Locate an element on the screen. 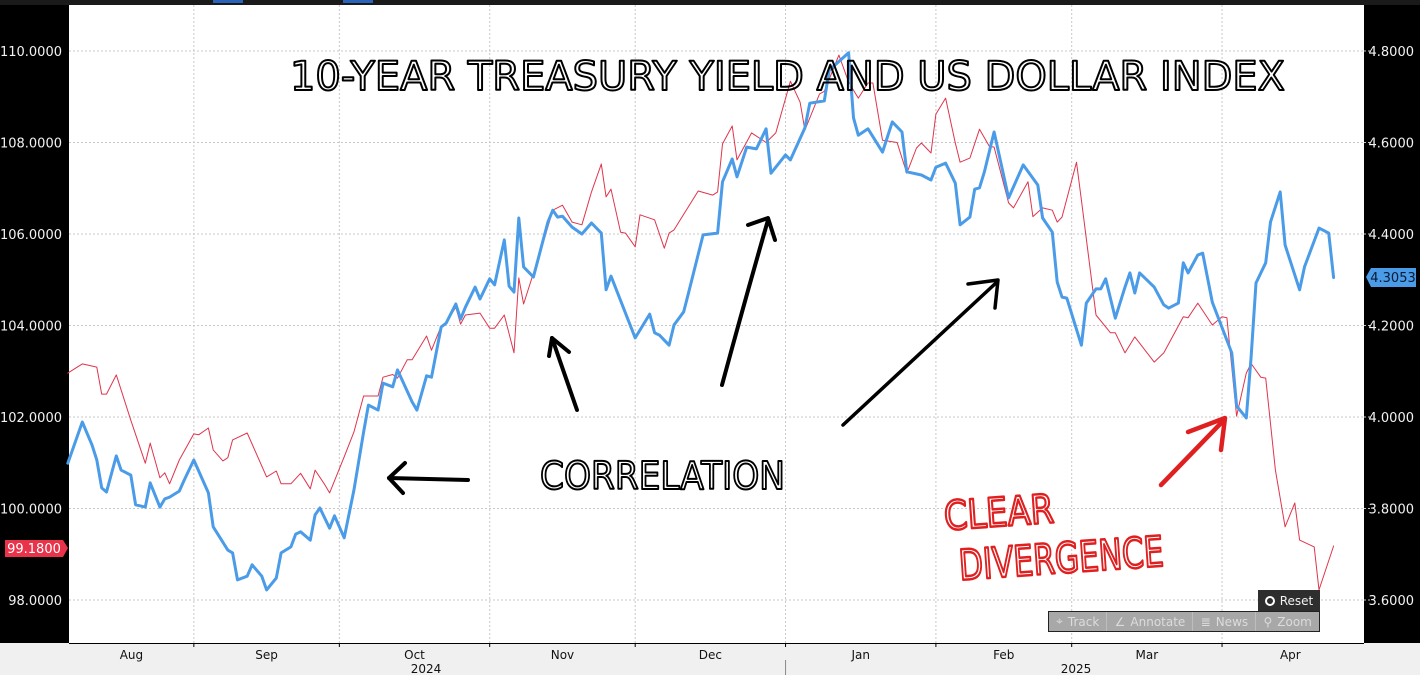 Image resolution: width=1420 pixels, height=675 pixels. x-tick-label: Aug is located at coordinates (131, 655).